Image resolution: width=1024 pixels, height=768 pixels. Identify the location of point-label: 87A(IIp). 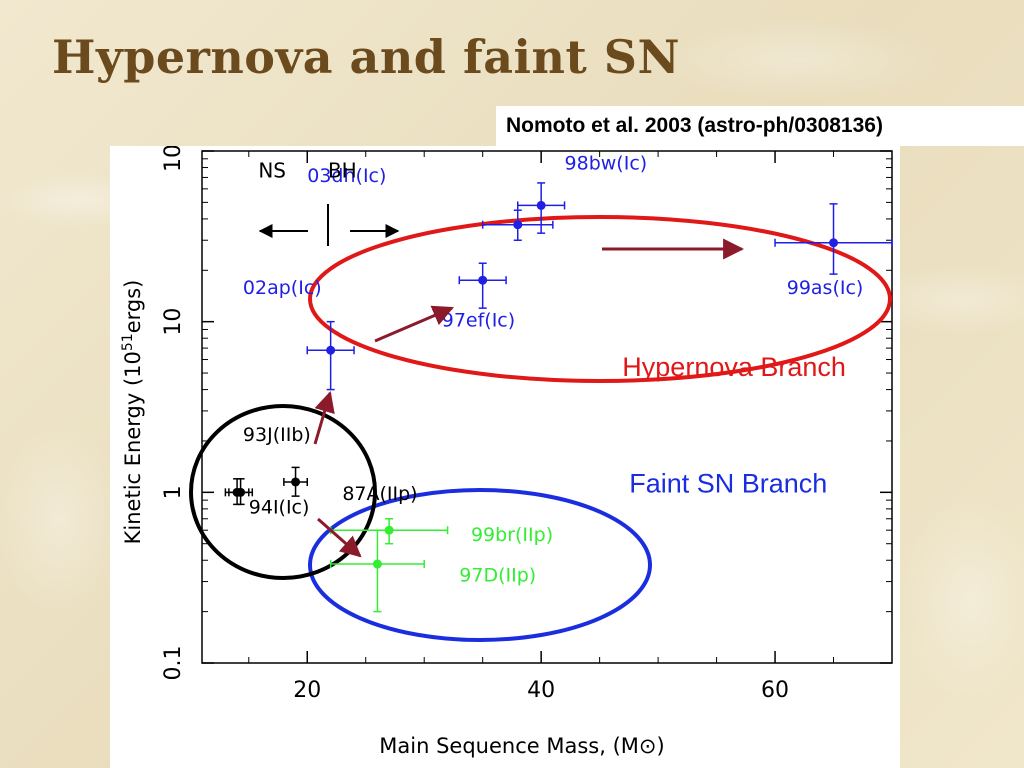
(379, 494).